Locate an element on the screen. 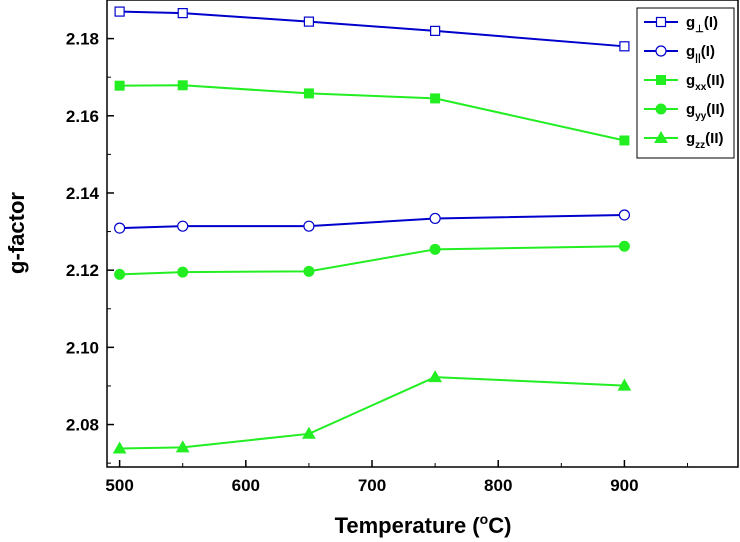 The image size is (740, 542). x-axis-title-degree: o is located at coordinates (484, 519).